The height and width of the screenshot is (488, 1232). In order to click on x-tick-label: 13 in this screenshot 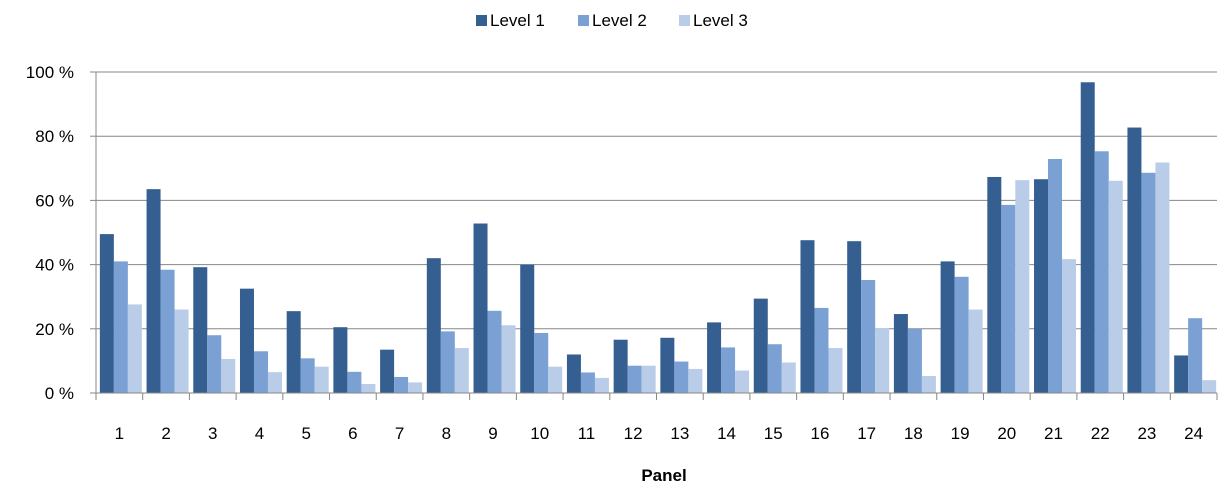, I will do `click(679, 433)`.